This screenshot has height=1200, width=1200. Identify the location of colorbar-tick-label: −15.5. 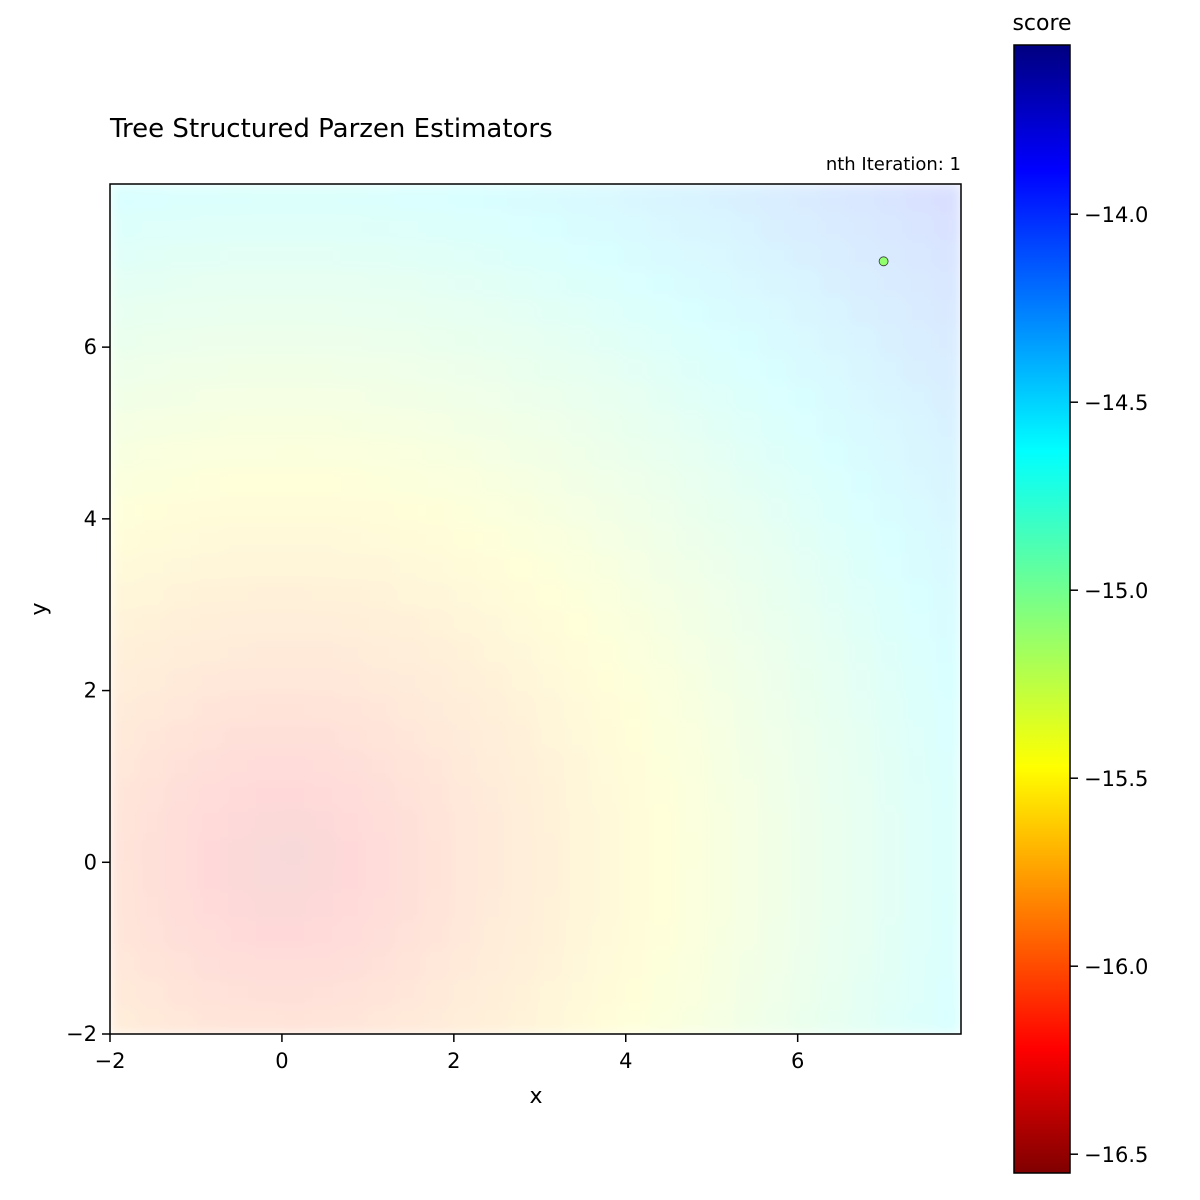
(1116, 779).